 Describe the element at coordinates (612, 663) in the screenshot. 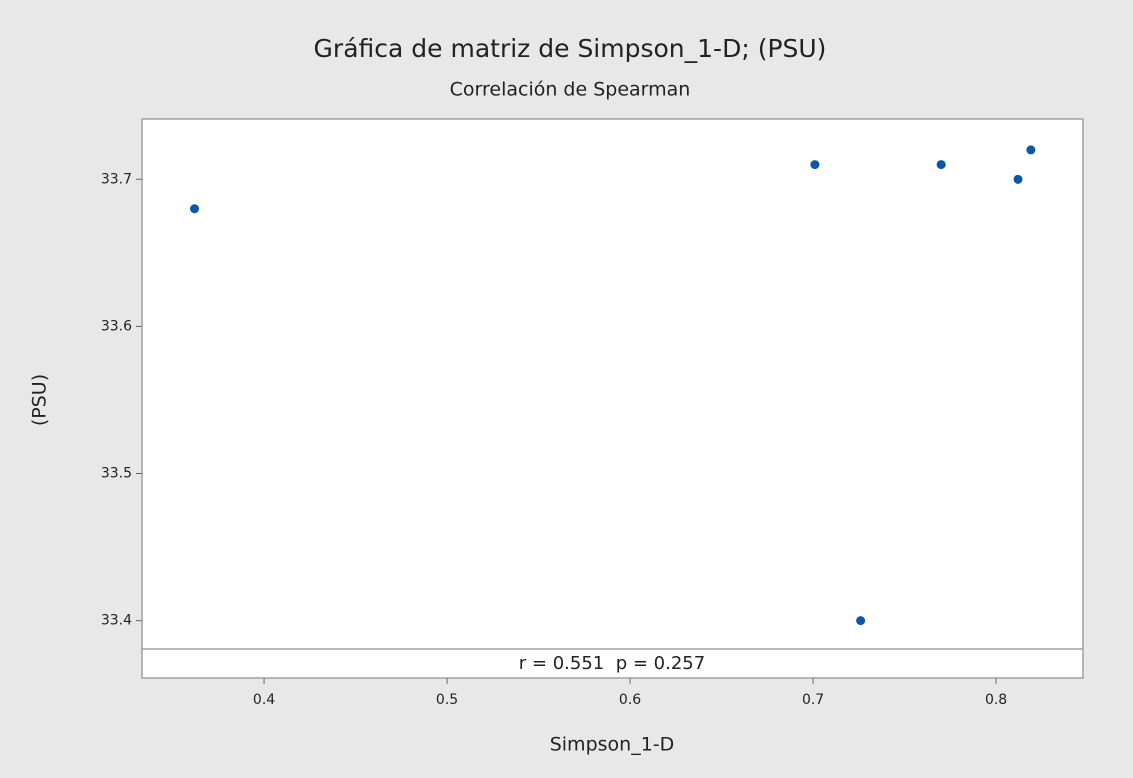

I see `annotation: r = 0.551 p = 0.257` at that location.